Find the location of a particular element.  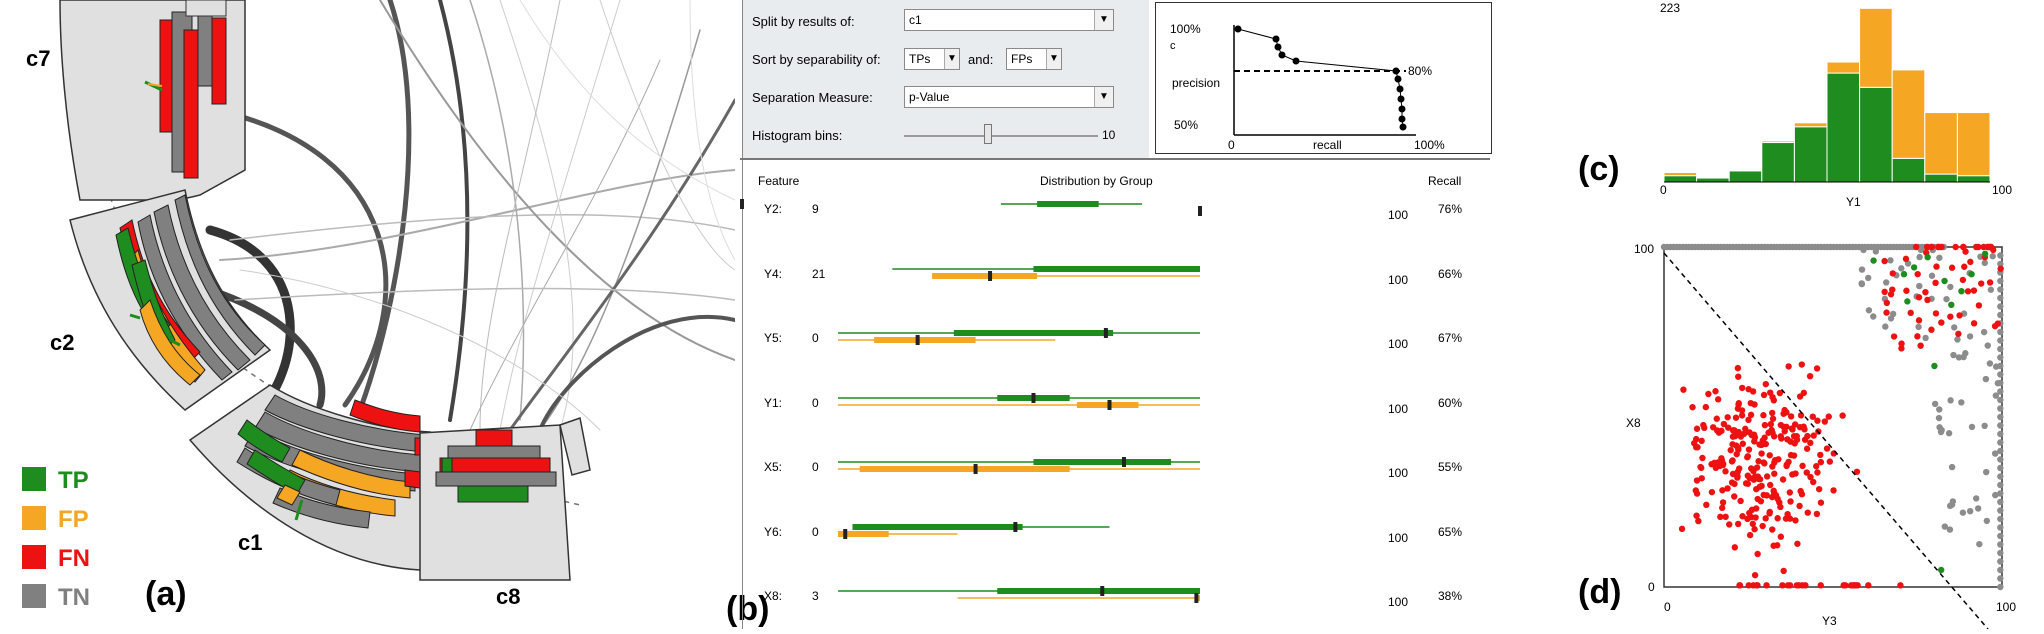

hist-bar-tp is located at coordinates (1810, 154).